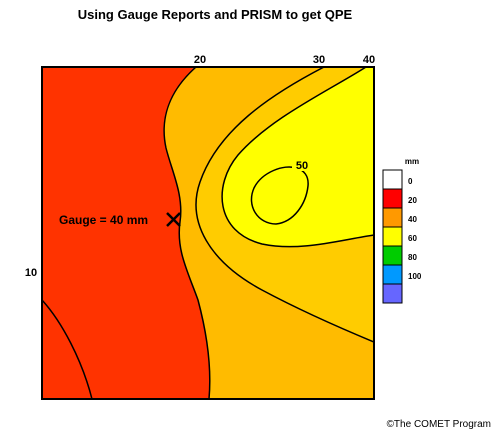 The height and width of the screenshot is (434, 497). Describe the element at coordinates (412, 219) in the screenshot. I see `legend-label: 40` at that location.